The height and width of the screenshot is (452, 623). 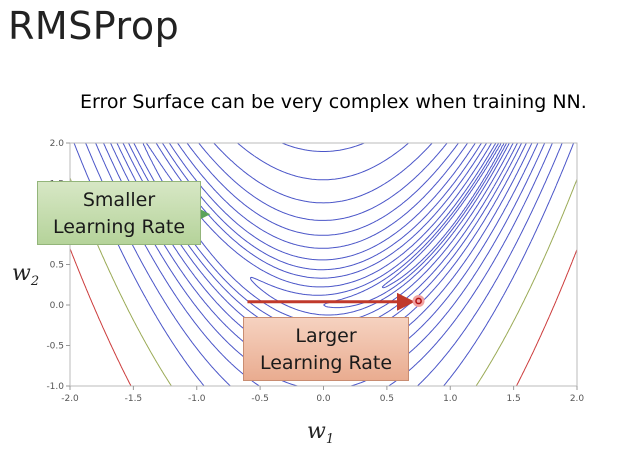 What do you see at coordinates (55, 347) in the screenshot?
I see `y-tick-label: -0.5` at bounding box center [55, 347].